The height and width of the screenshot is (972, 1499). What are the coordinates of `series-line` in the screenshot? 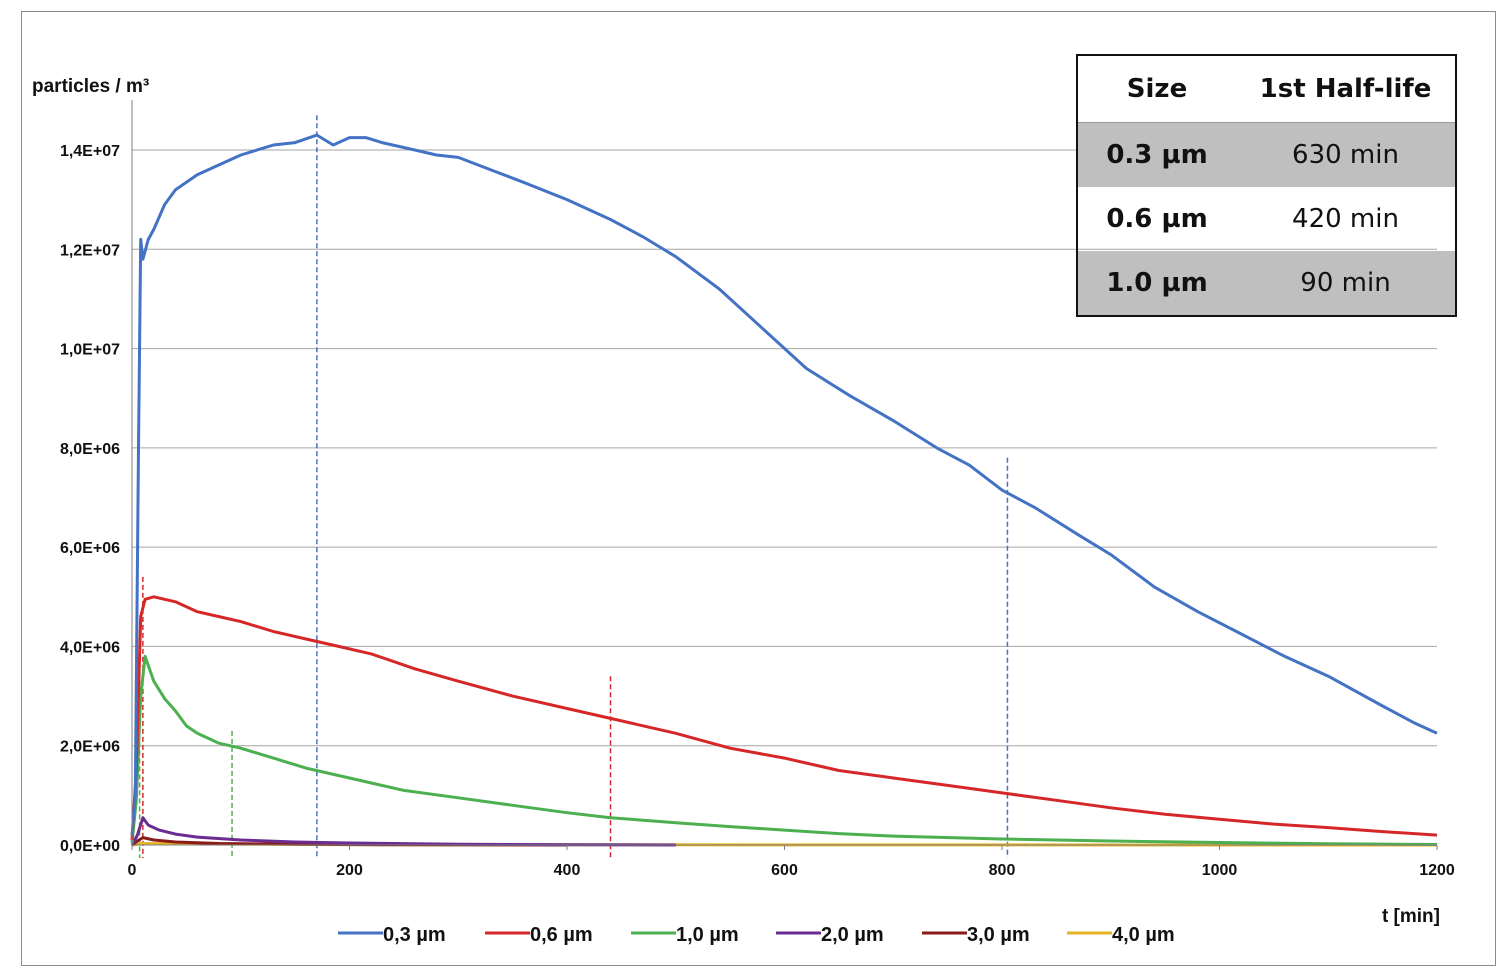 It's located at (403, 831).